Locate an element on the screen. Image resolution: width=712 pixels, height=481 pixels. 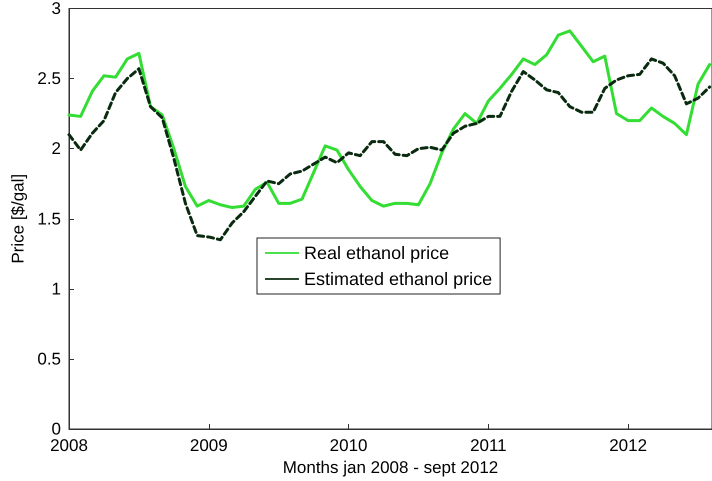
y-tick-label: 0.5 is located at coordinates (49, 358).